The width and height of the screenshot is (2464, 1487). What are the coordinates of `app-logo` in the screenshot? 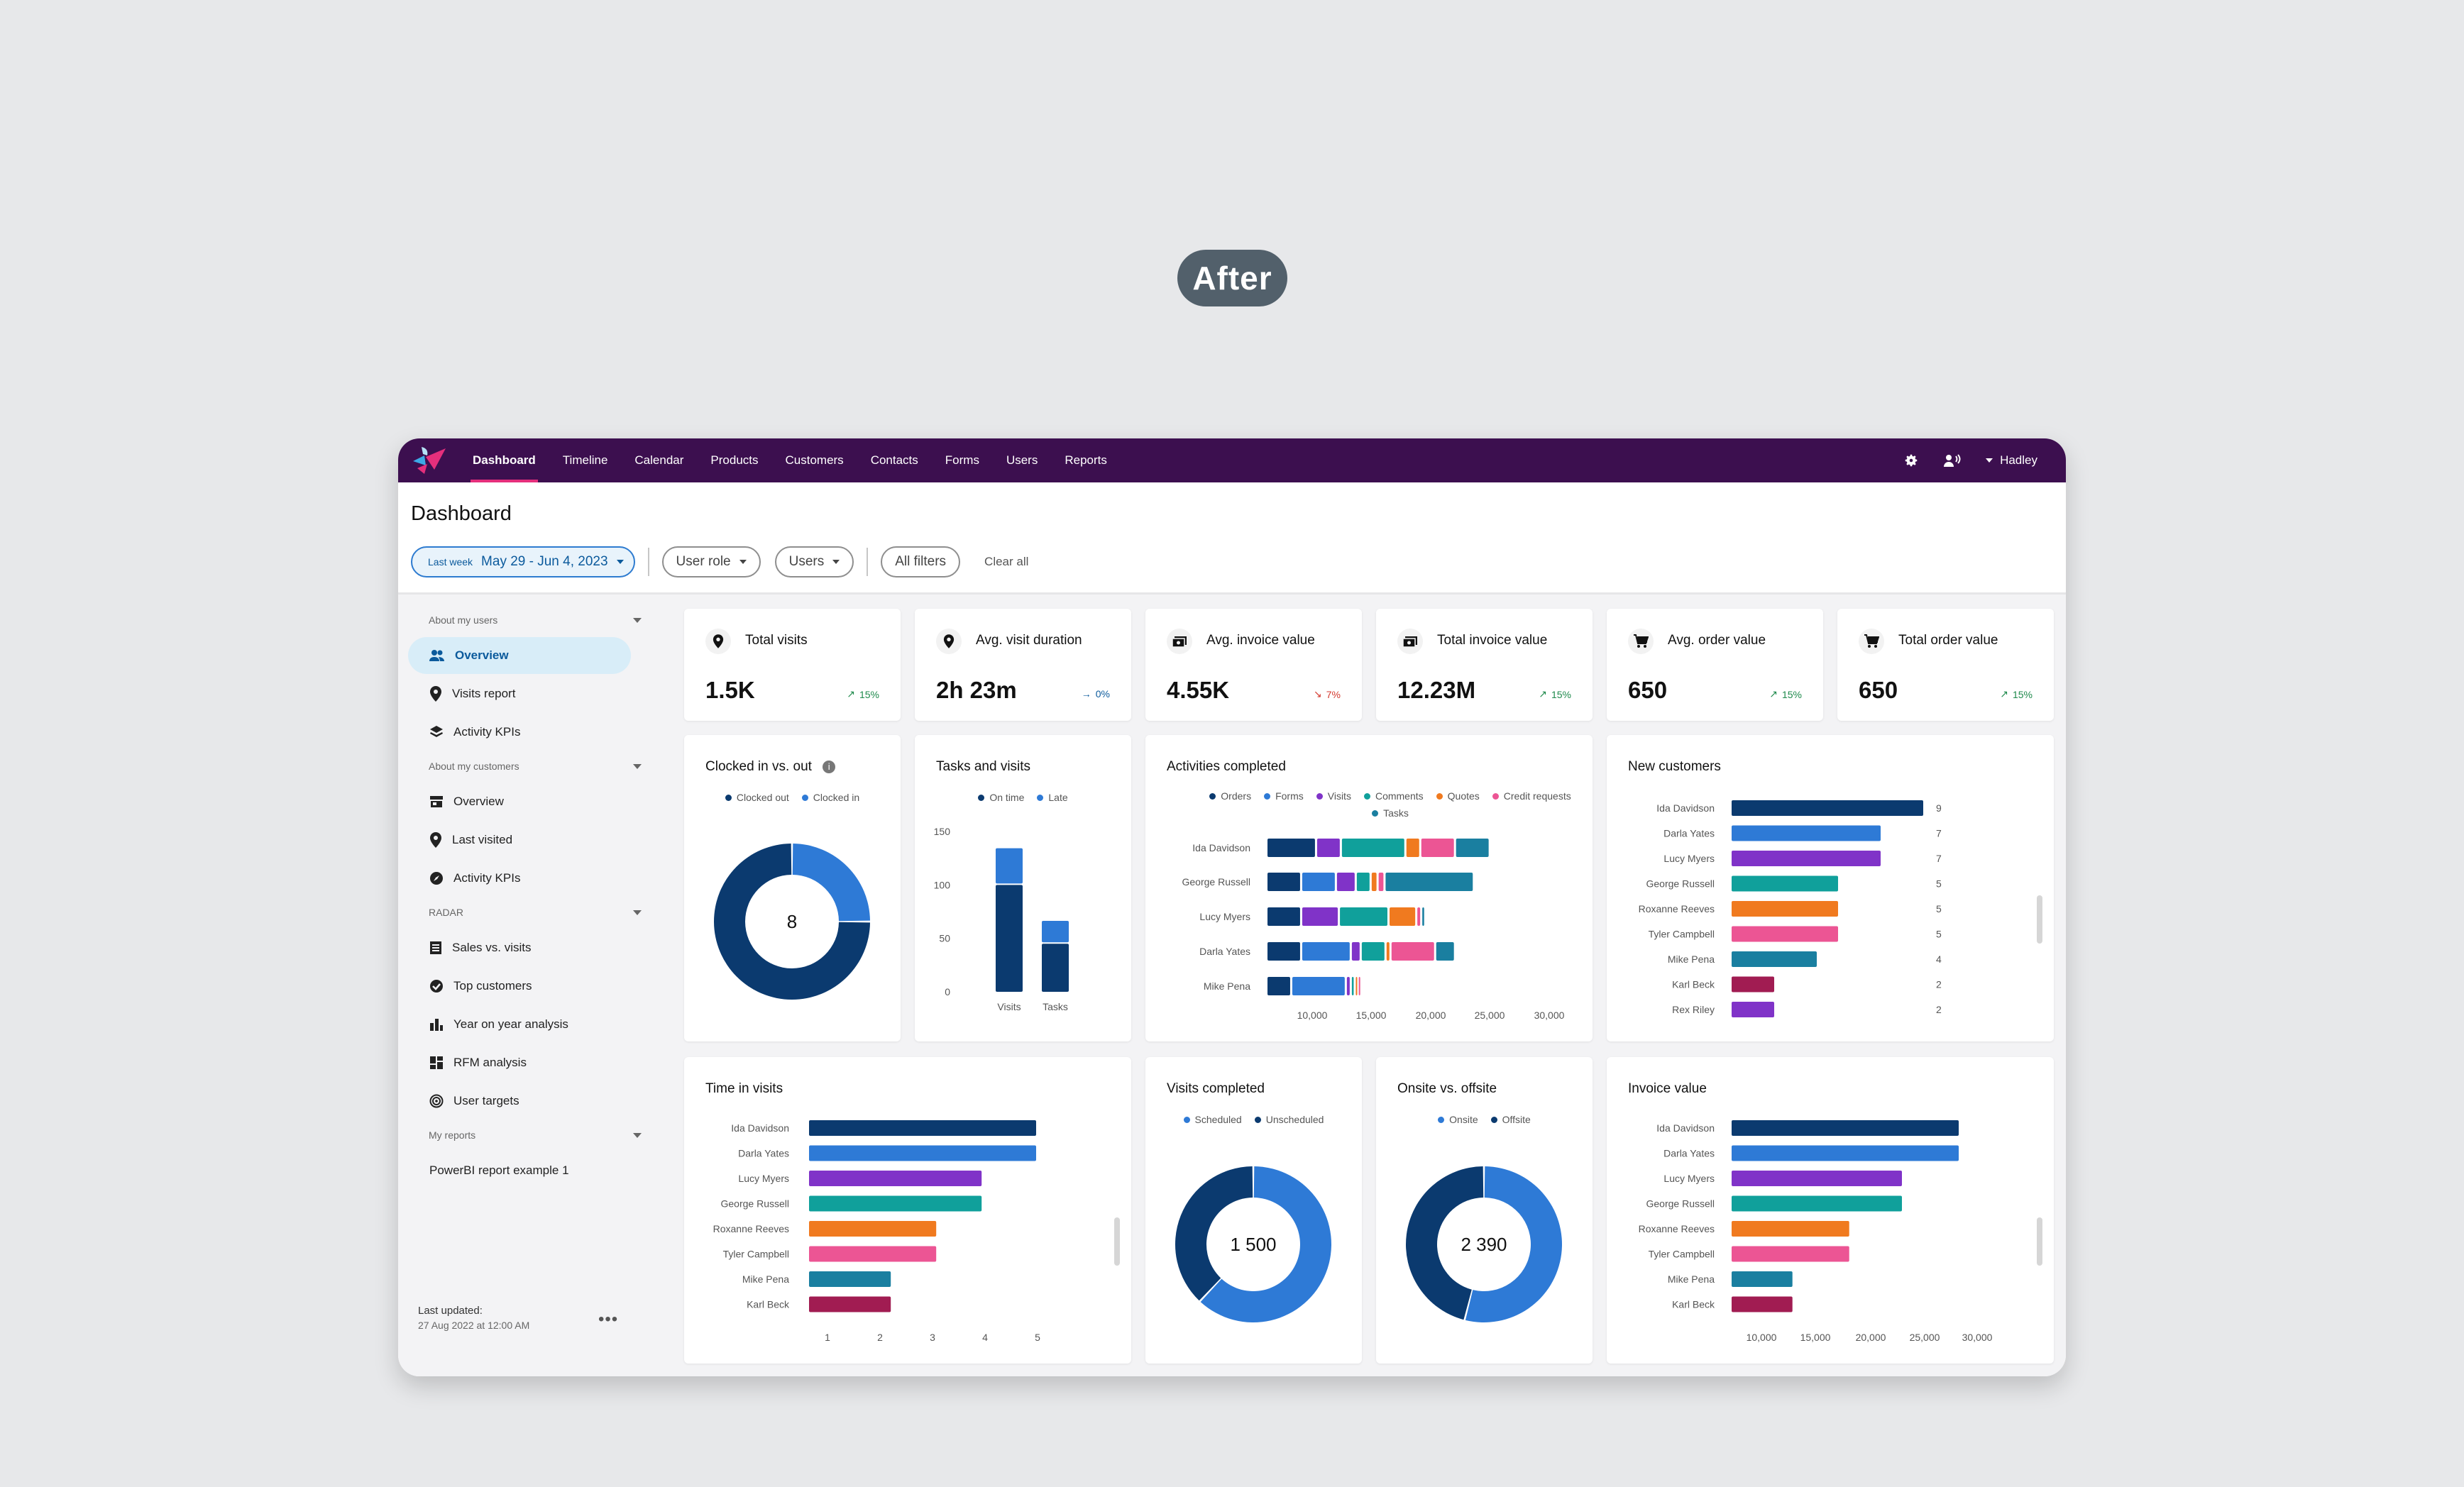 It's located at (429, 460).